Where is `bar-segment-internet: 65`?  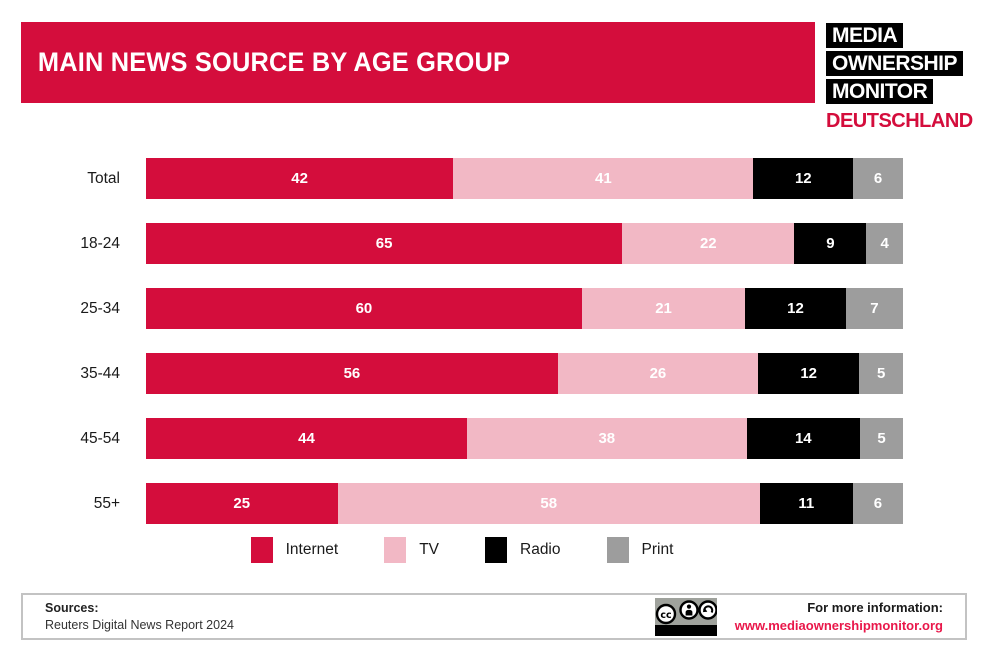 bar-segment-internet: 65 is located at coordinates (384, 243).